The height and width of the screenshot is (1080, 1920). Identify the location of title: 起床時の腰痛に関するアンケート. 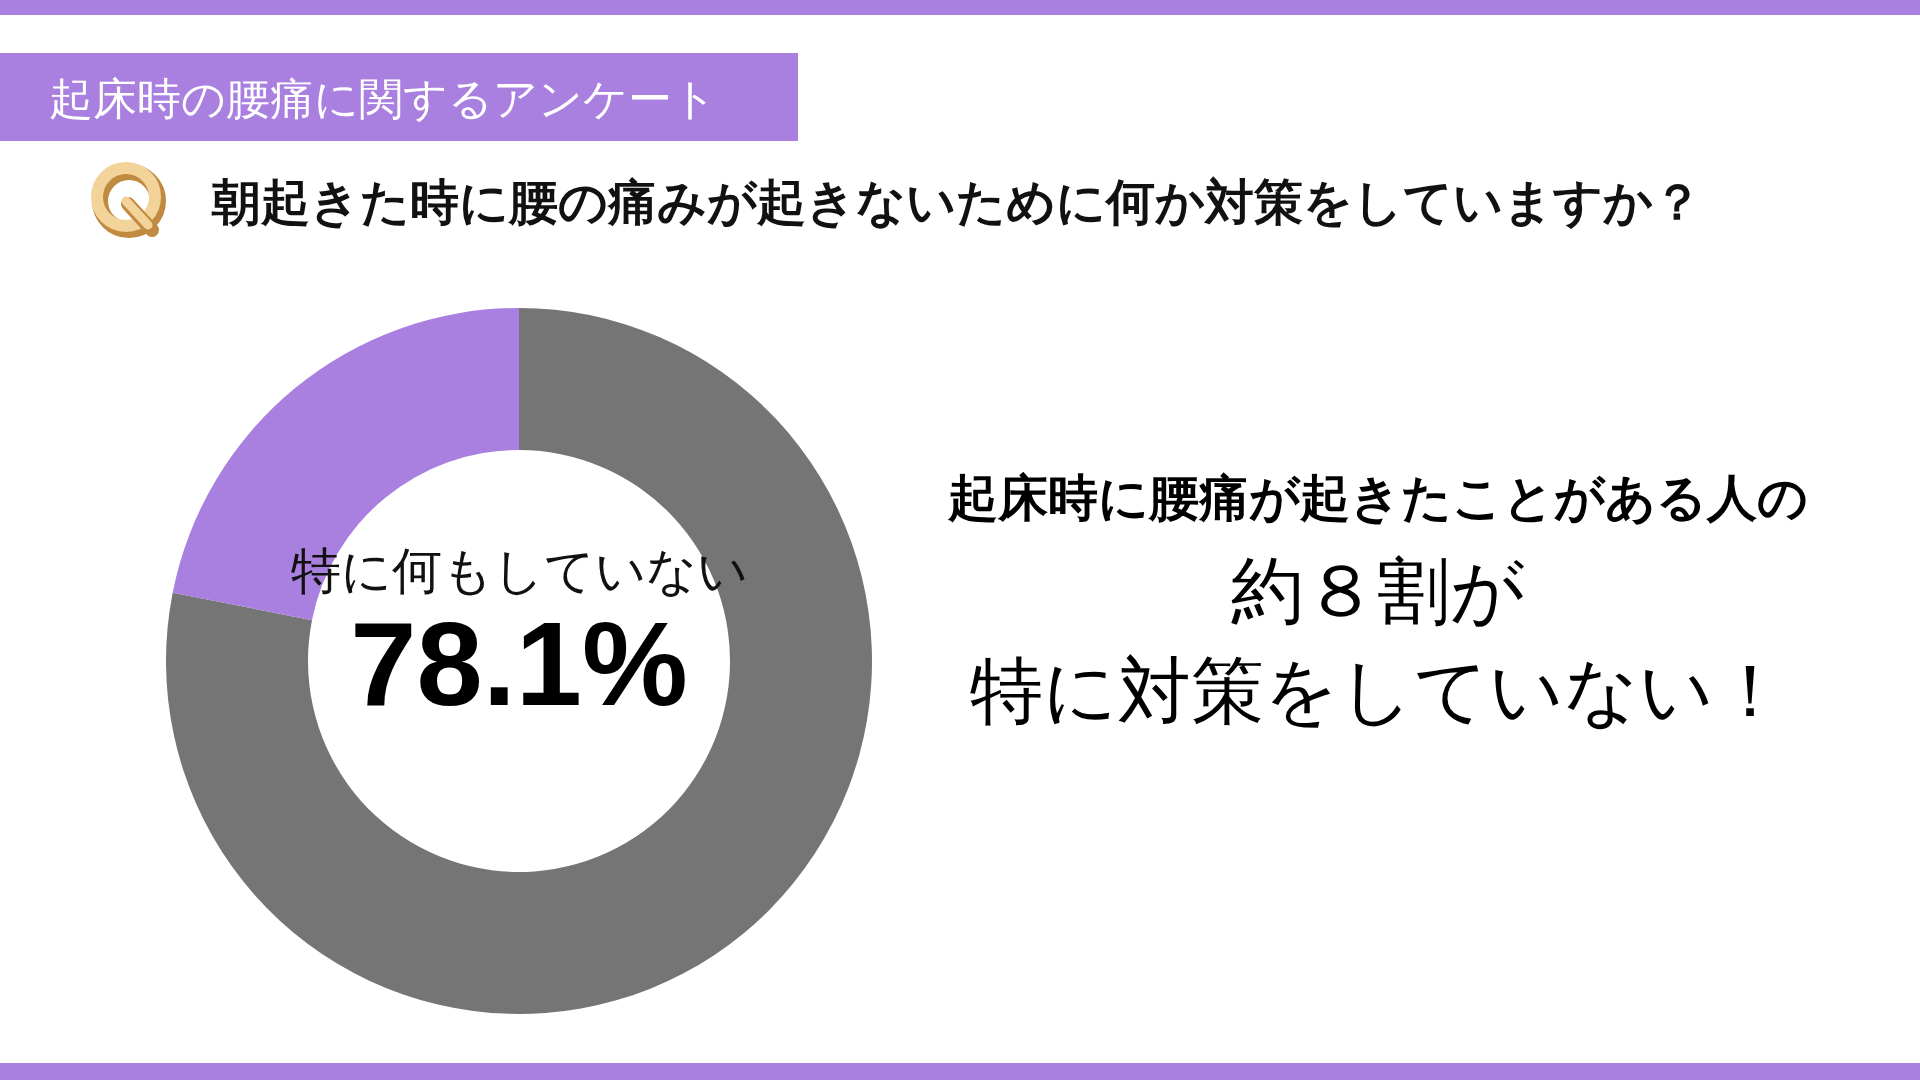
(383, 98).